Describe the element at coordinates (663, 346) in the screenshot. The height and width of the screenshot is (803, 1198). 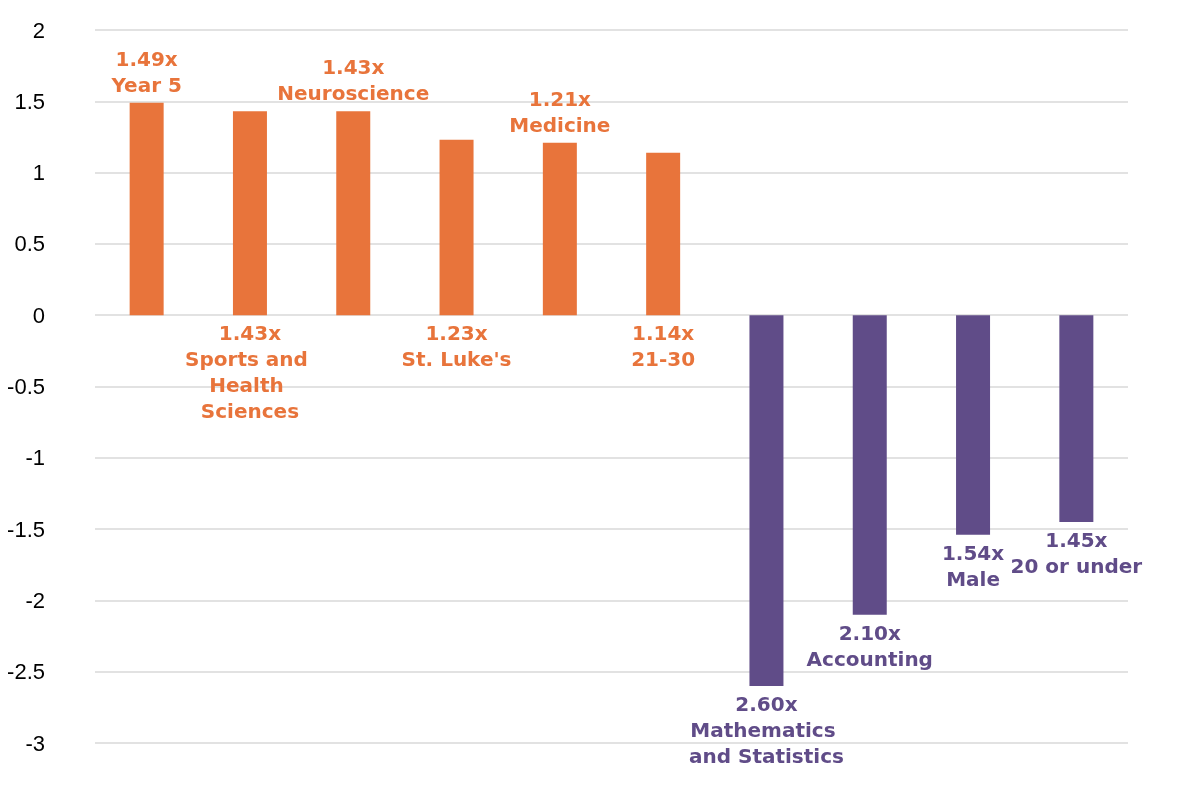
I see `annotation: 1.14x 21-30` at that location.